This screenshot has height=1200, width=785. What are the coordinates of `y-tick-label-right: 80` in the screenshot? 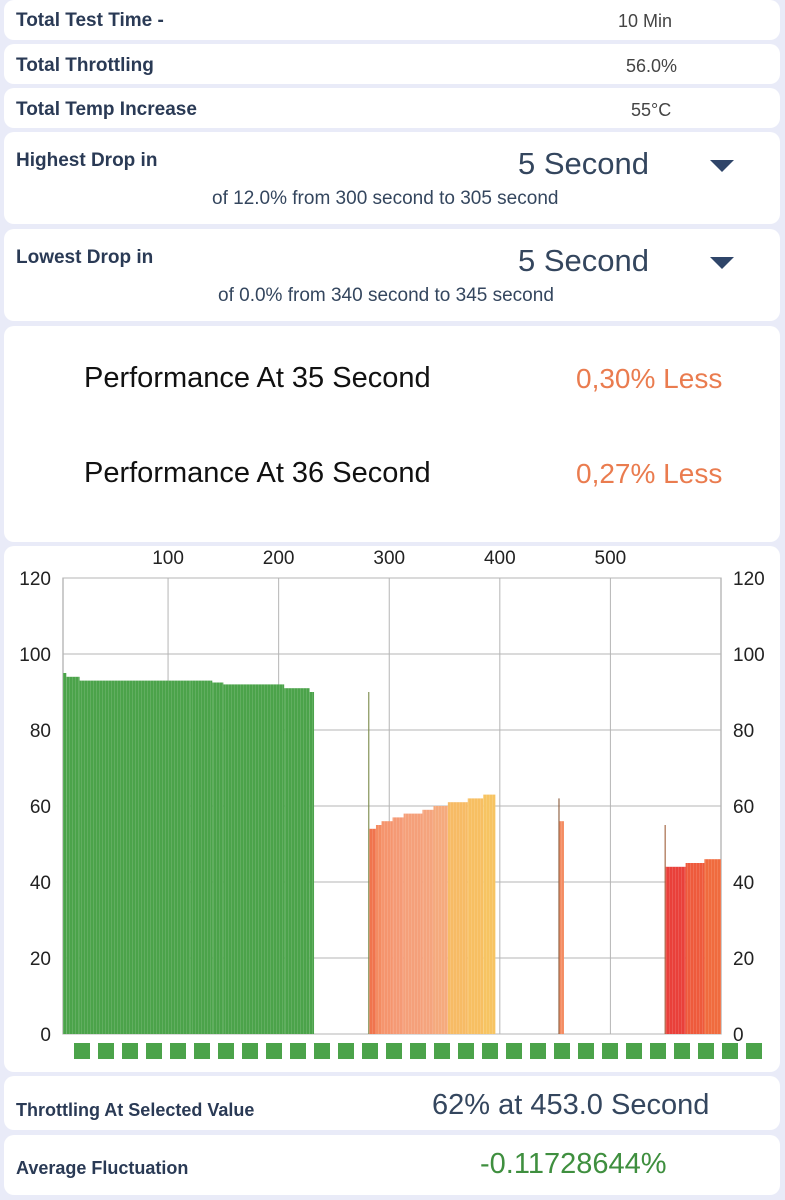 It's located at (743, 731).